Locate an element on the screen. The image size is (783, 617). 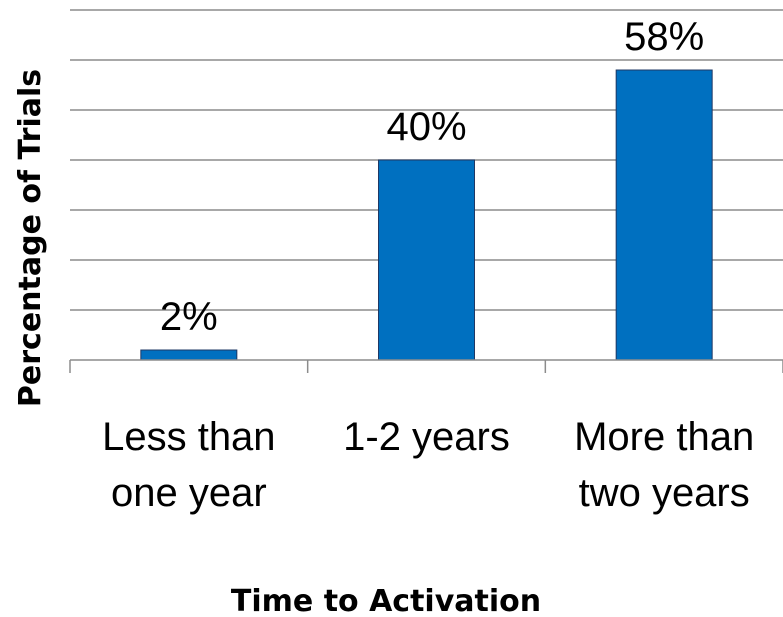
tick-label: 1-2 years is located at coordinates (426, 437).